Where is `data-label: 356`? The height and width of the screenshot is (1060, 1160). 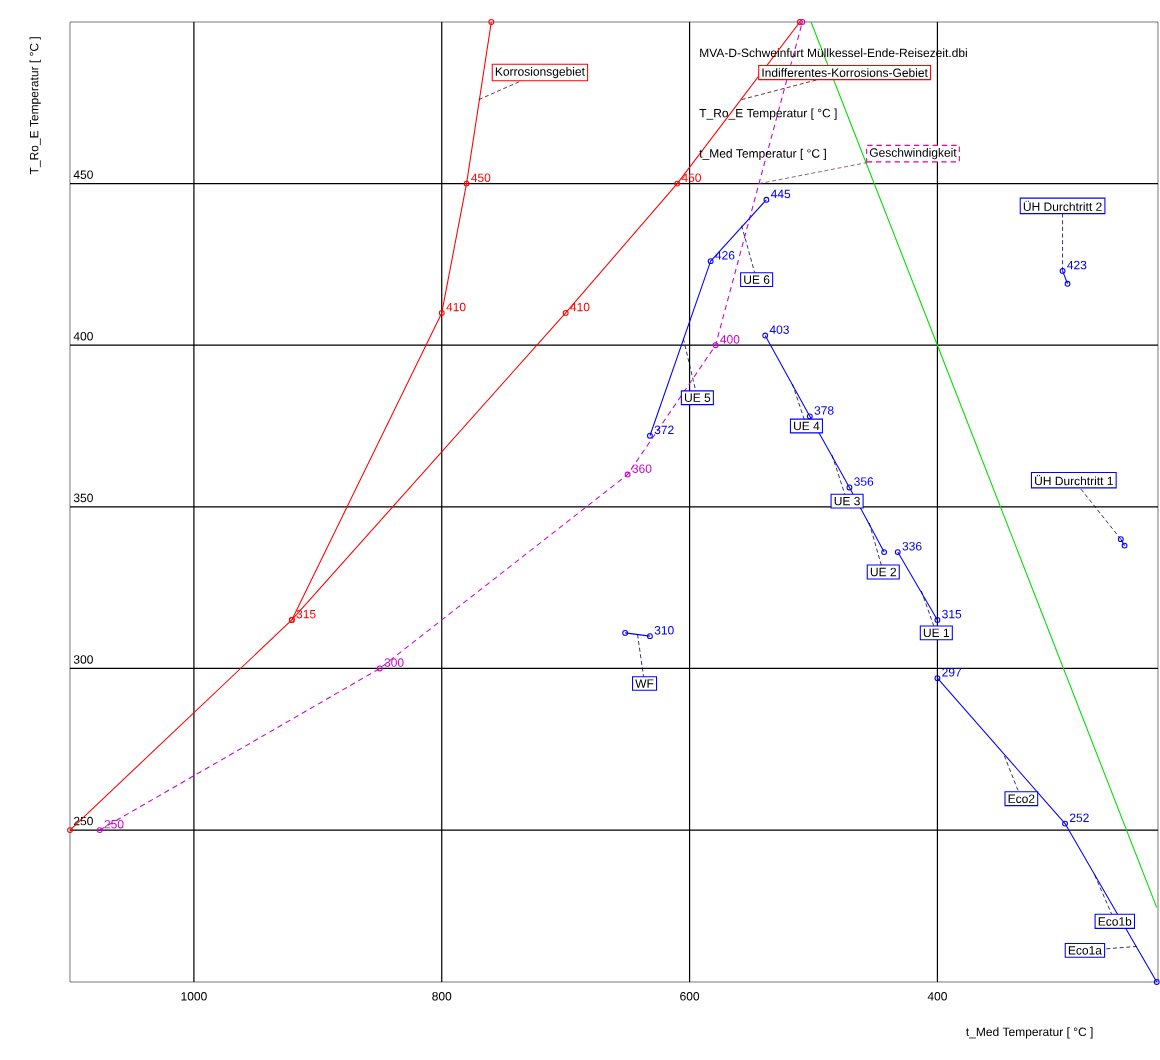
data-label: 356 is located at coordinates (864, 481).